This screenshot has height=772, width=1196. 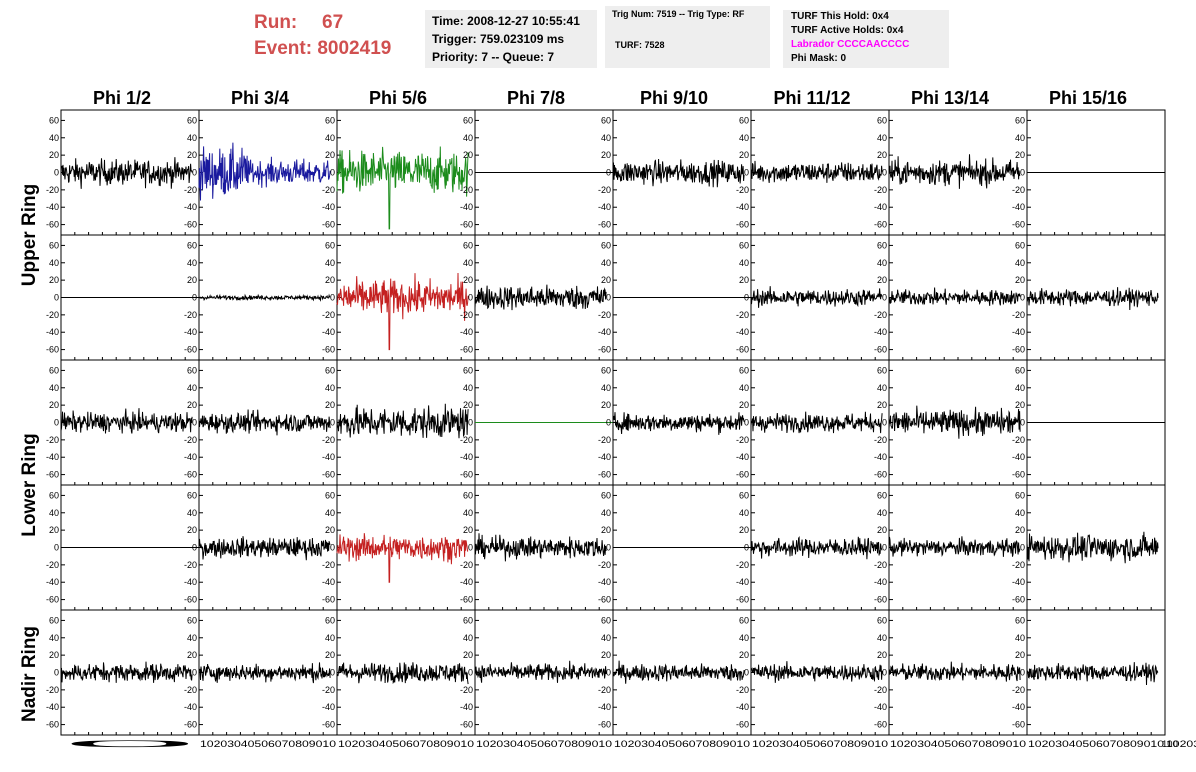 I want to click on panel-r0-c6: 60 40 20 0 -20 -40 -60, so click(x=951, y=172).